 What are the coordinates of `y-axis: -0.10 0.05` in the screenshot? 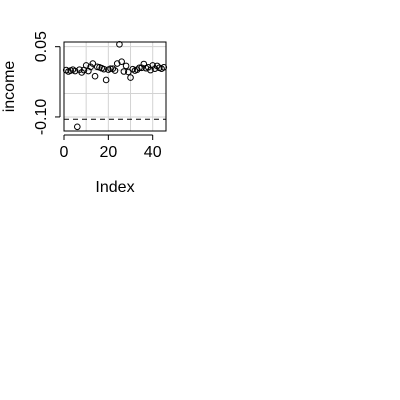 It's located at (47, 83).